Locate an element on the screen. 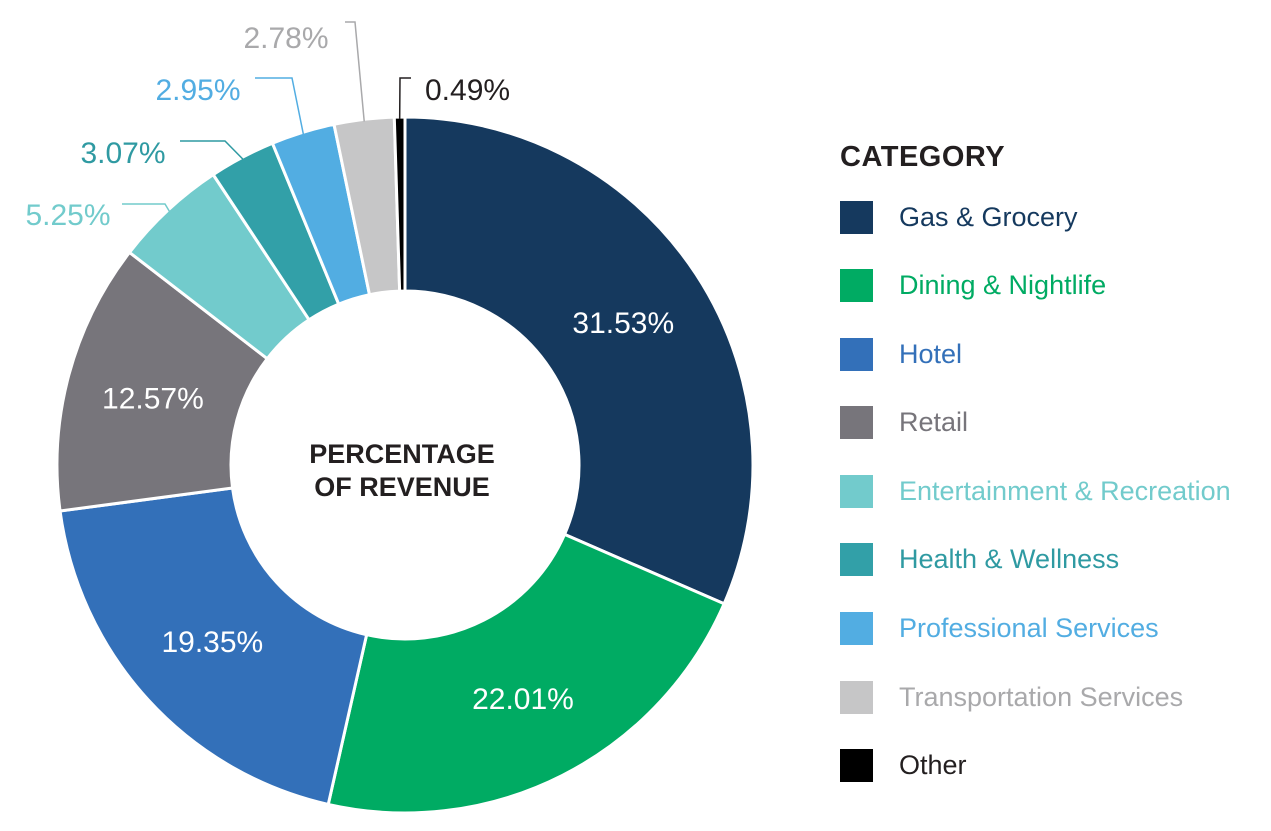  legend-label: Other is located at coordinates (933, 765).